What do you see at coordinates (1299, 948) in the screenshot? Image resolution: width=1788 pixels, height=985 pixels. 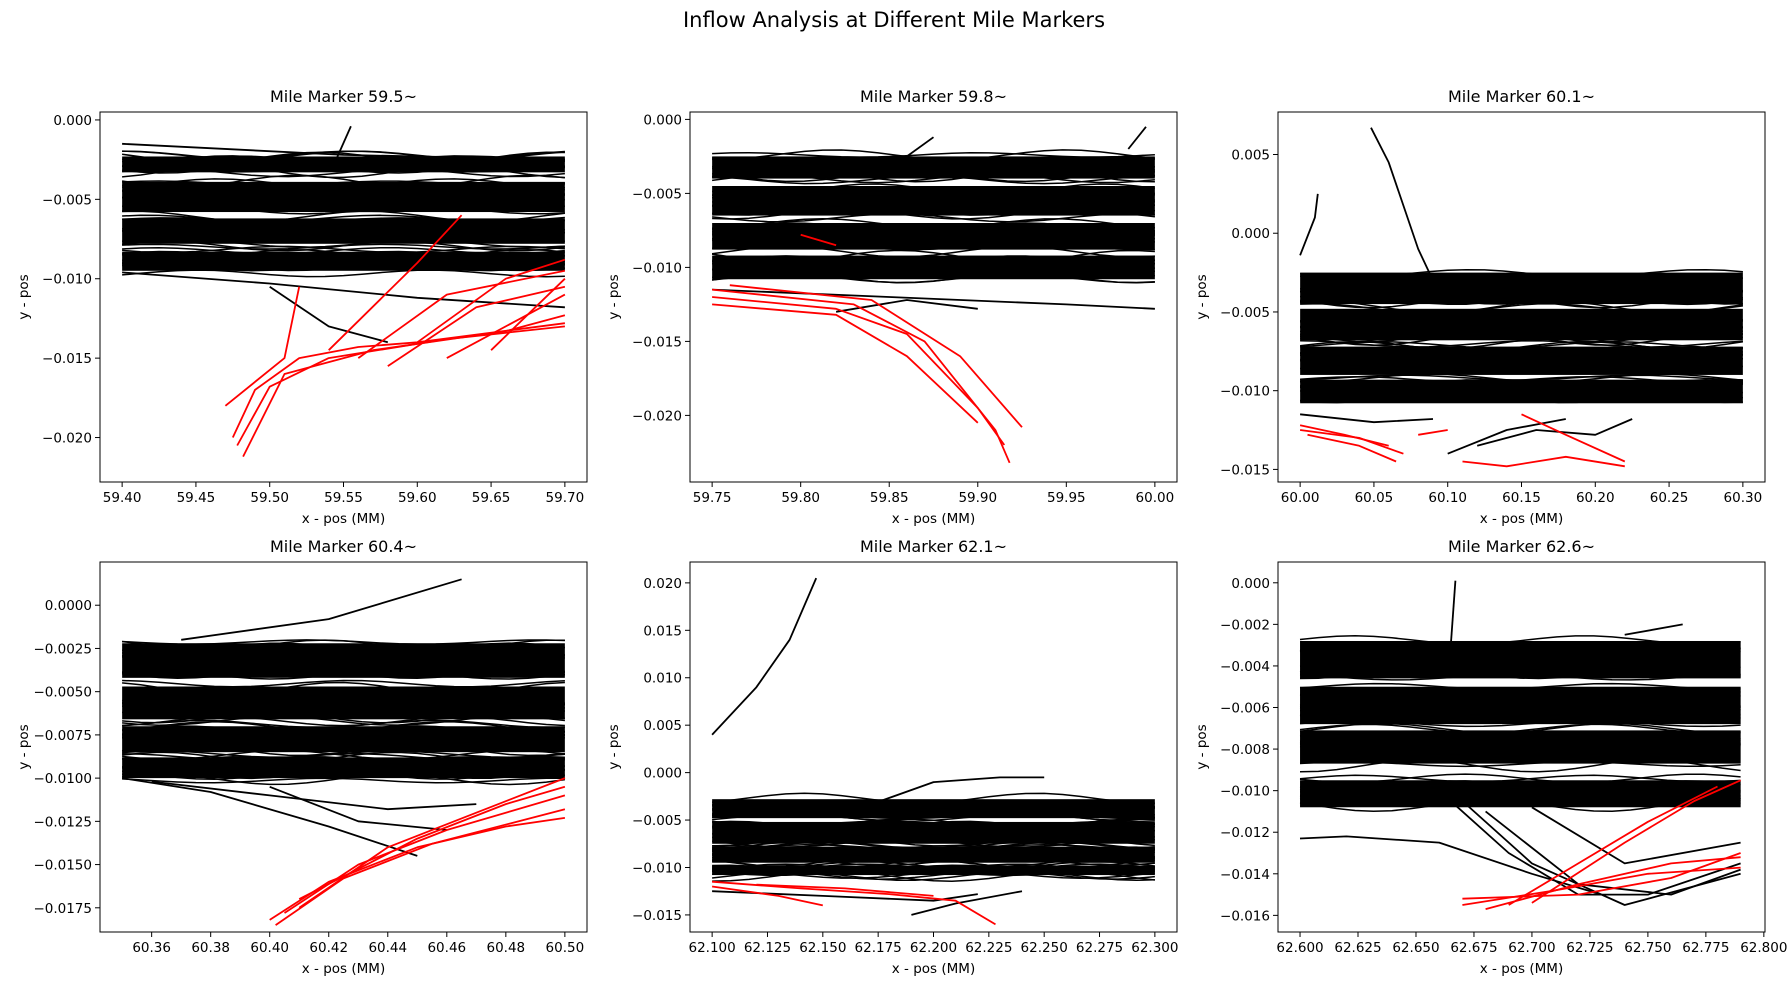 I see `x-tick-label: 62.600` at bounding box center [1299, 948].